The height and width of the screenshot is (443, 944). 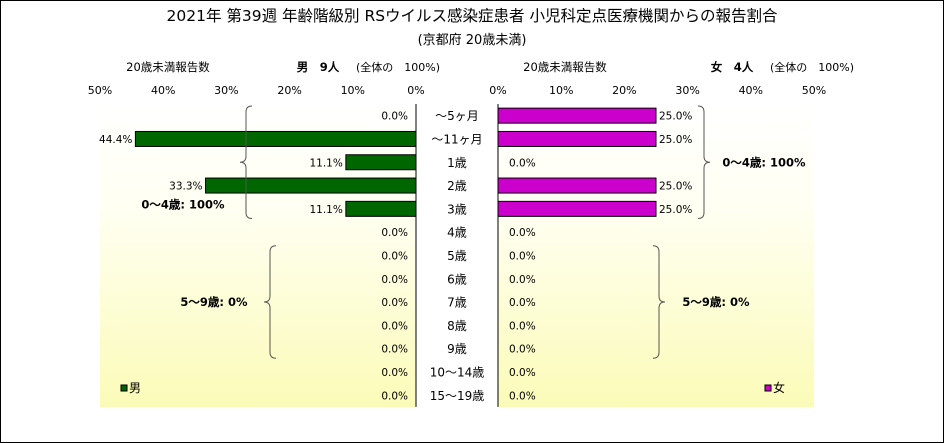 I want to click on male-x-tick-label: 20%, so click(x=289, y=90).